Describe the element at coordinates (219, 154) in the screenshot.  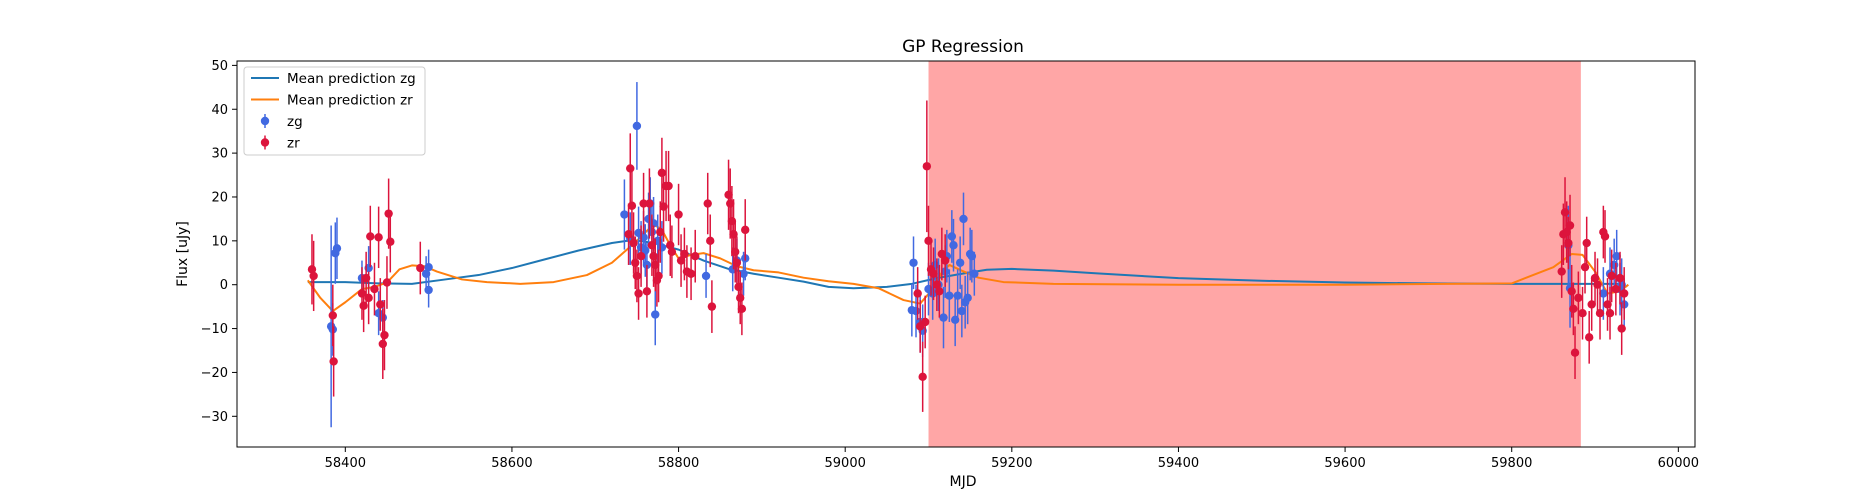
I see `y-tick-label: 30` at that location.